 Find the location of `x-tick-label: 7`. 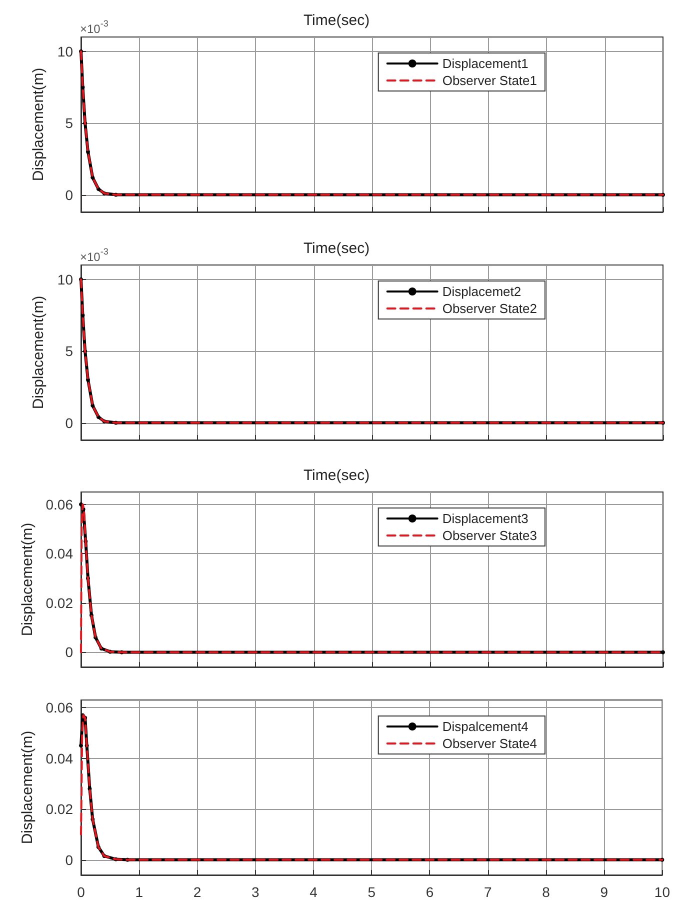

x-tick-label: 7 is located at coordinates (488, 892).